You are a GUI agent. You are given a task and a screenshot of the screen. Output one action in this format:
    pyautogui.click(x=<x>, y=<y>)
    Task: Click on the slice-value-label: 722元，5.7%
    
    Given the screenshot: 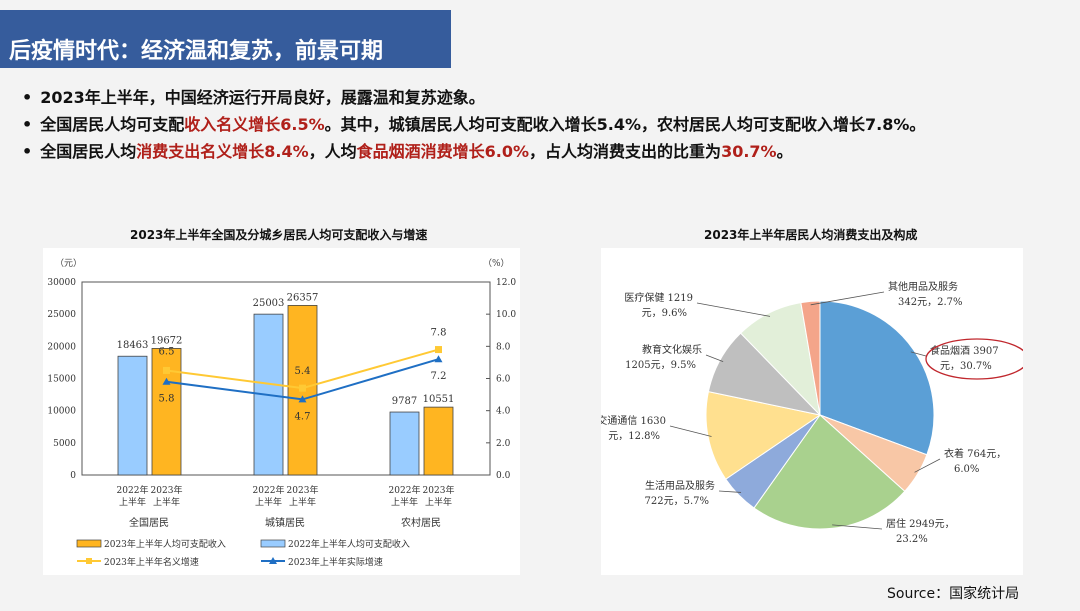 What is the action you would take?
    pyautogui.click(x=677, y=501)
    